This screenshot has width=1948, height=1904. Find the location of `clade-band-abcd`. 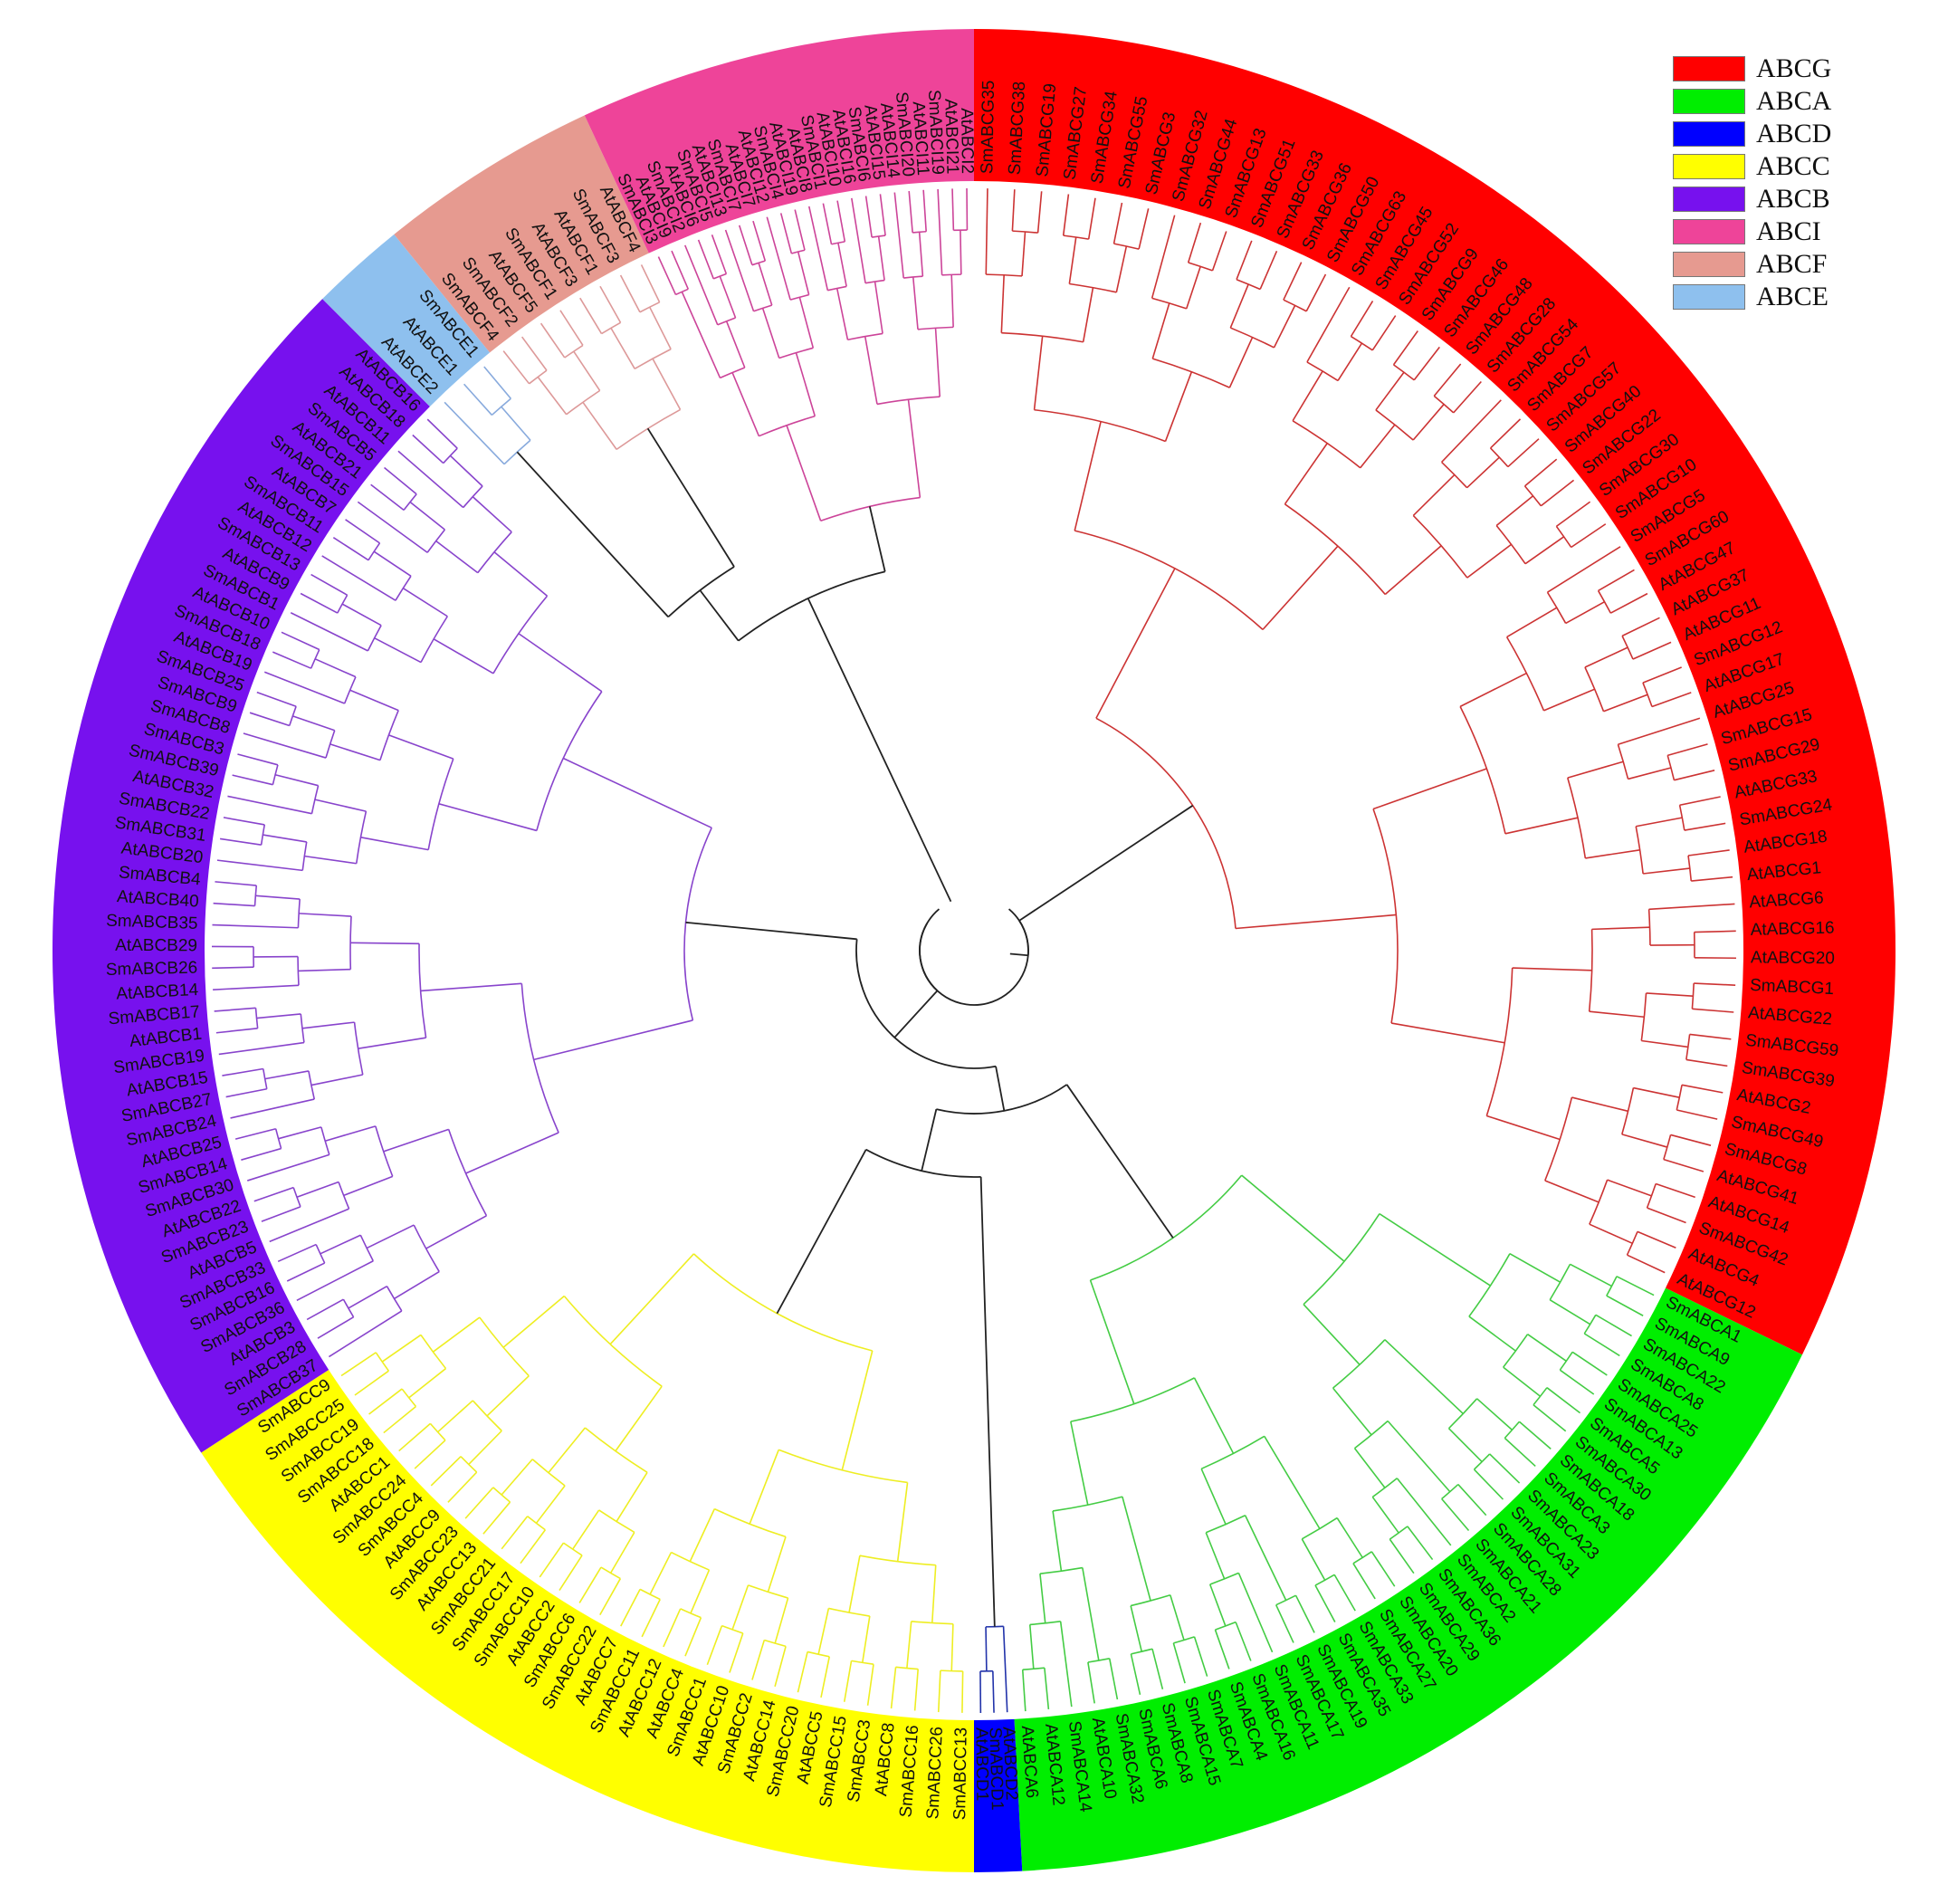

clade-band-abcd is located at coordinates (999, 1795).